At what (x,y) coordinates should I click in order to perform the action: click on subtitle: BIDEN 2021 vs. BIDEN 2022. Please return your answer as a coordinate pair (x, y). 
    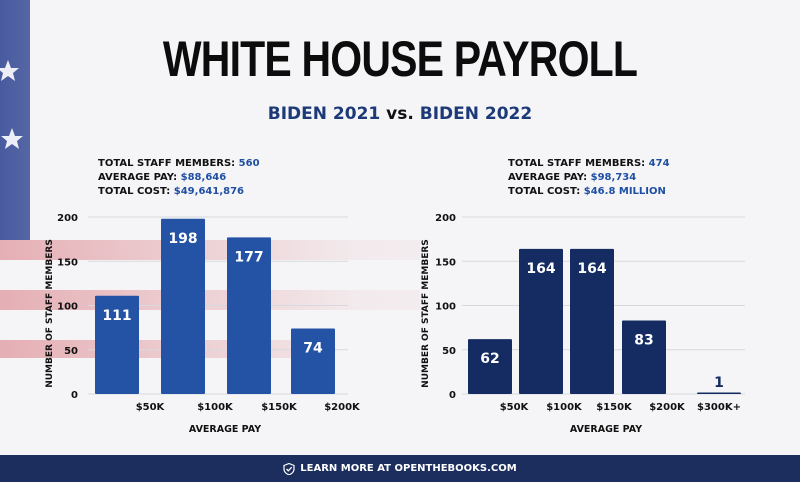
    Looking at the image, I should click on (400, 114).